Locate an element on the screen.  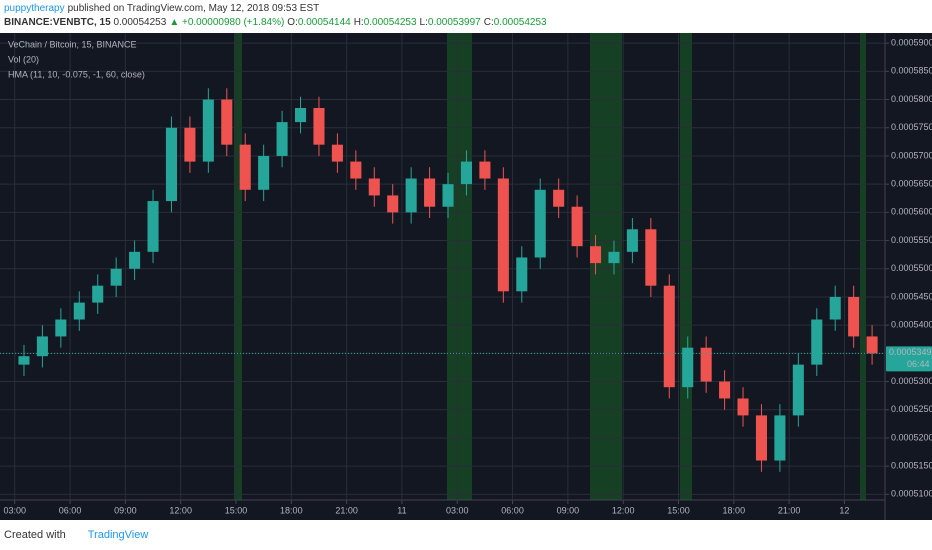
ohlc-label: O: is located at coordinates (292, 22).